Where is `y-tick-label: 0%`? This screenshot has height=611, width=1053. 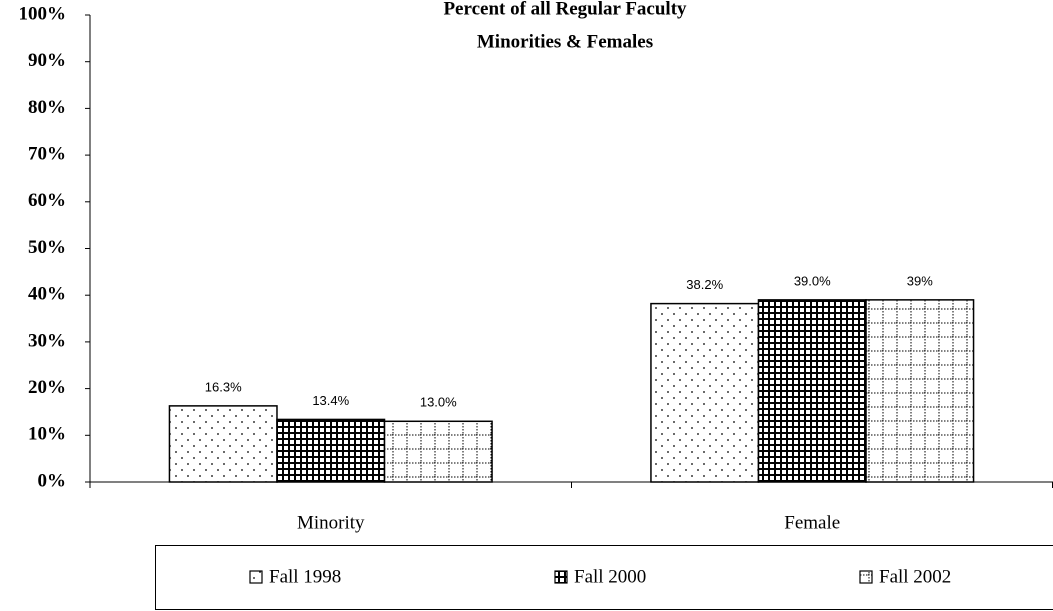
y-tick-label: 0% is located at coordinates (52, 480).